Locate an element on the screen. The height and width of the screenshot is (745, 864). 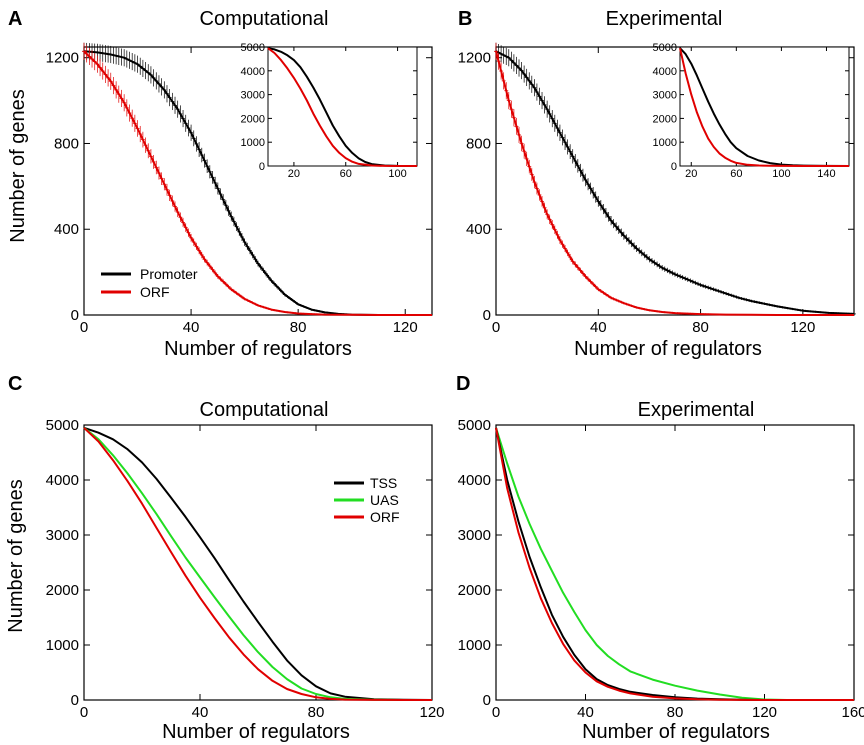
panel-a-inset-xtick-label: 20 is located at coordinates (294, 174).